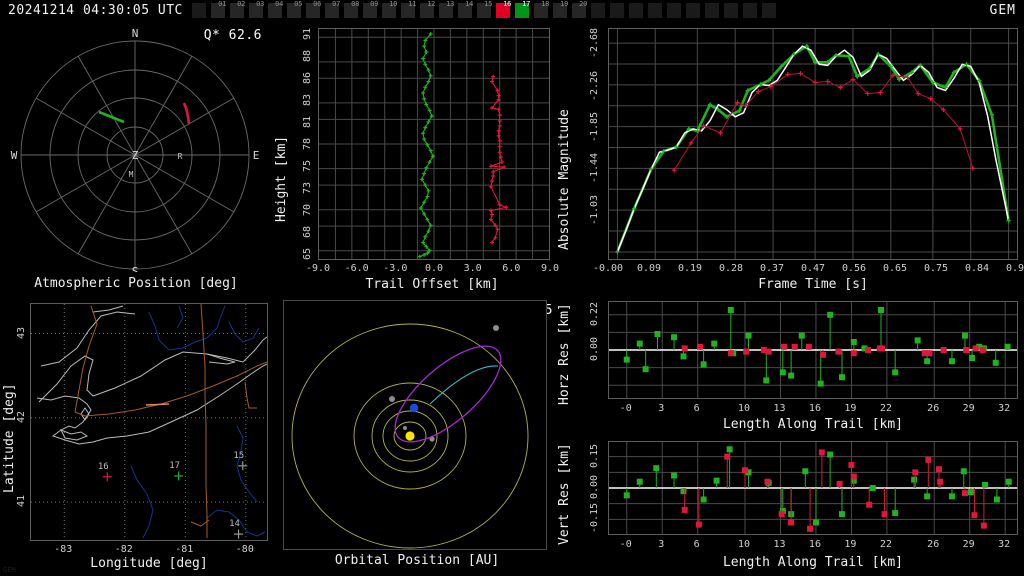 Image resolution: width=1024 pixels, height=576 pixels. Describe the element at coordinates (95, 10) in the screenshot. I see `utc-timestamp: 20241214 04:30:05 UTC` at that location.